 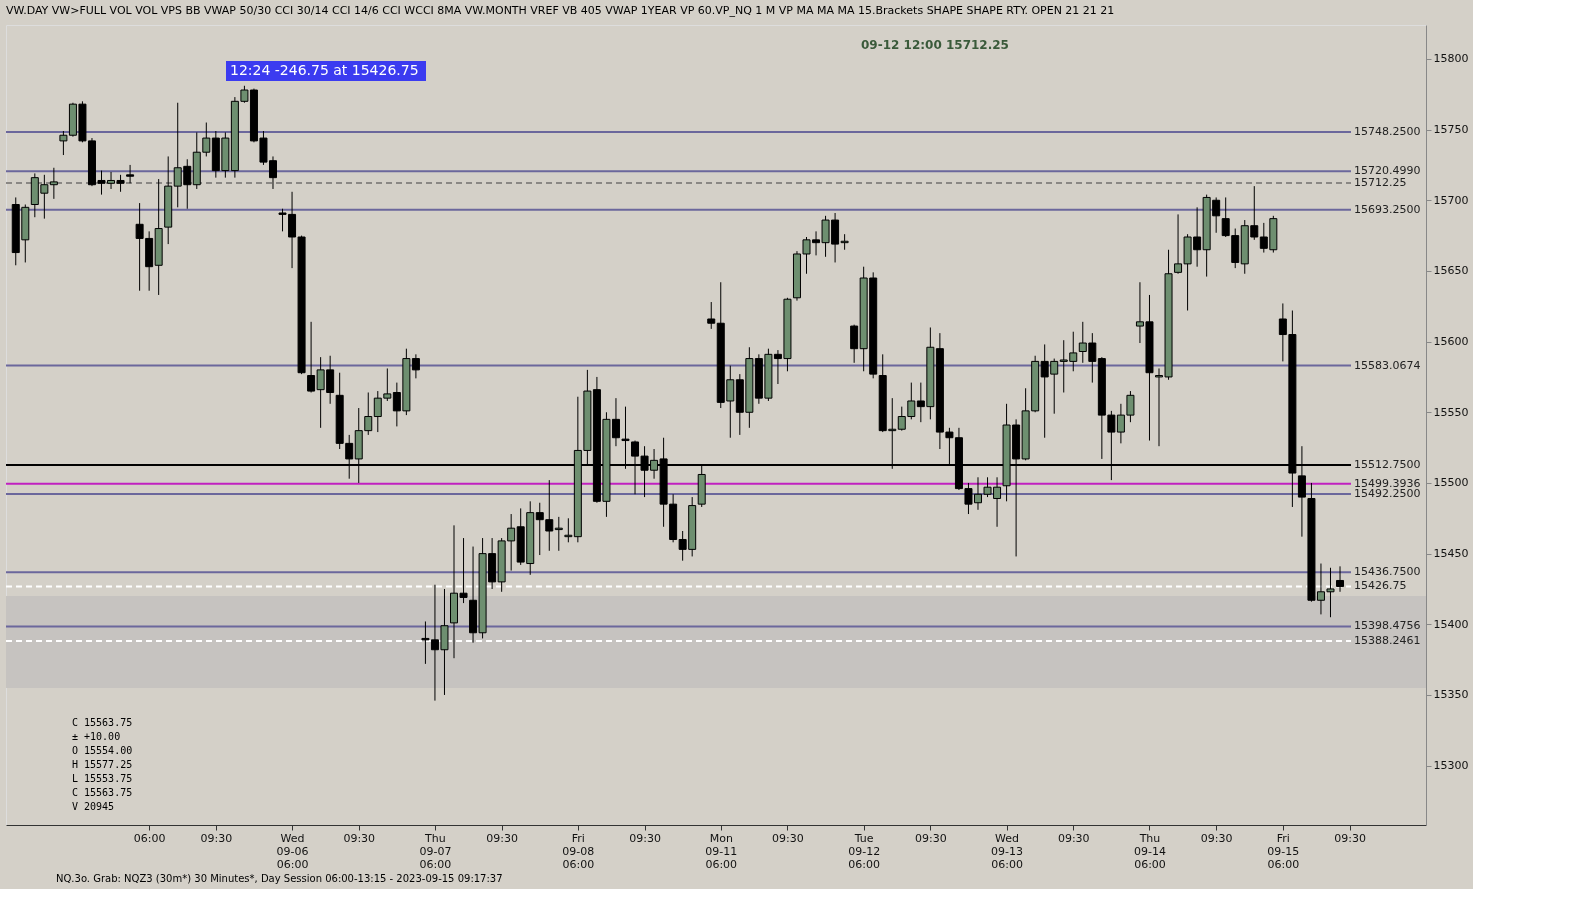 What do you see at coordinates (1387, 464) in the screenshot?
I see `ref-line-label: 15512.7500` at bounding box center [1387, 464].